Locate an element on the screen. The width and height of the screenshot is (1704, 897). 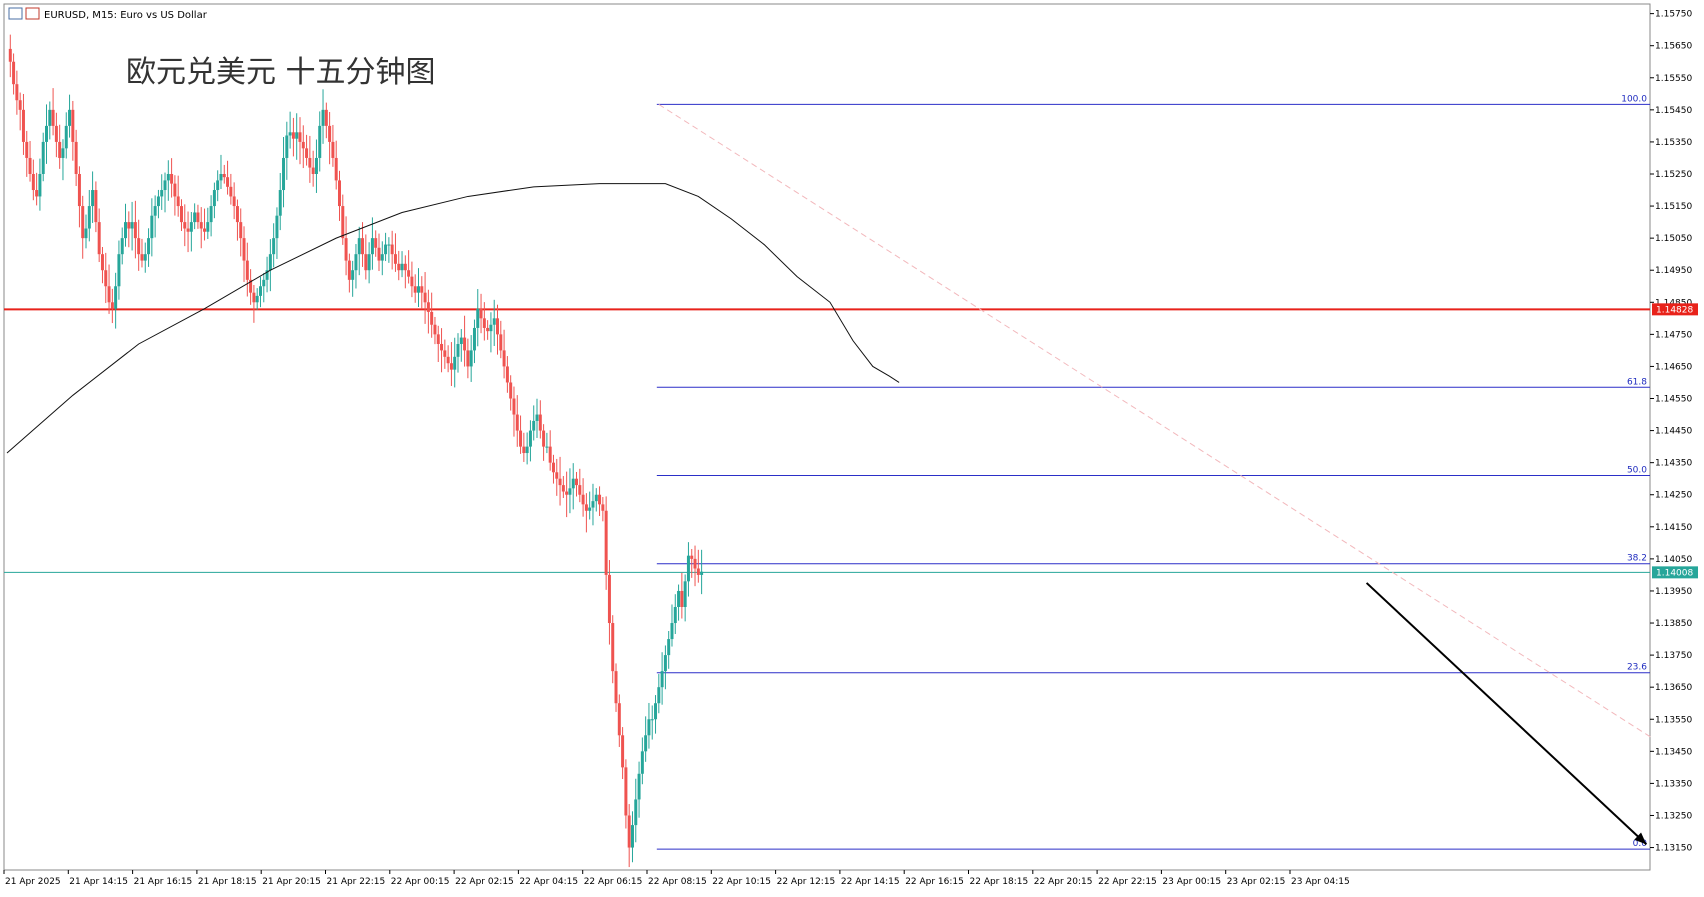
y-tick-label: 1.13250 is located at coordinates (1673, 816).